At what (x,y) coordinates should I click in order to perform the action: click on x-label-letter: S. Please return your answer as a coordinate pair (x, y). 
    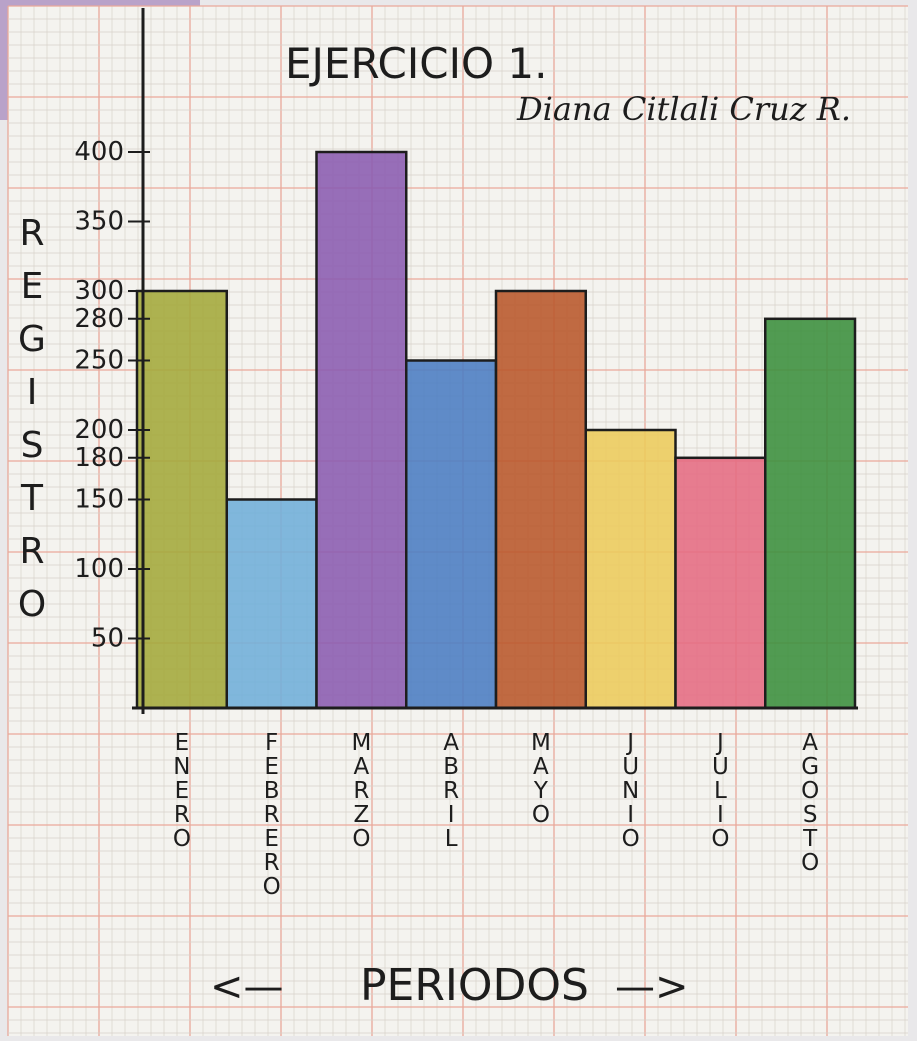
    Looking at the image, I should click on (810, 815).